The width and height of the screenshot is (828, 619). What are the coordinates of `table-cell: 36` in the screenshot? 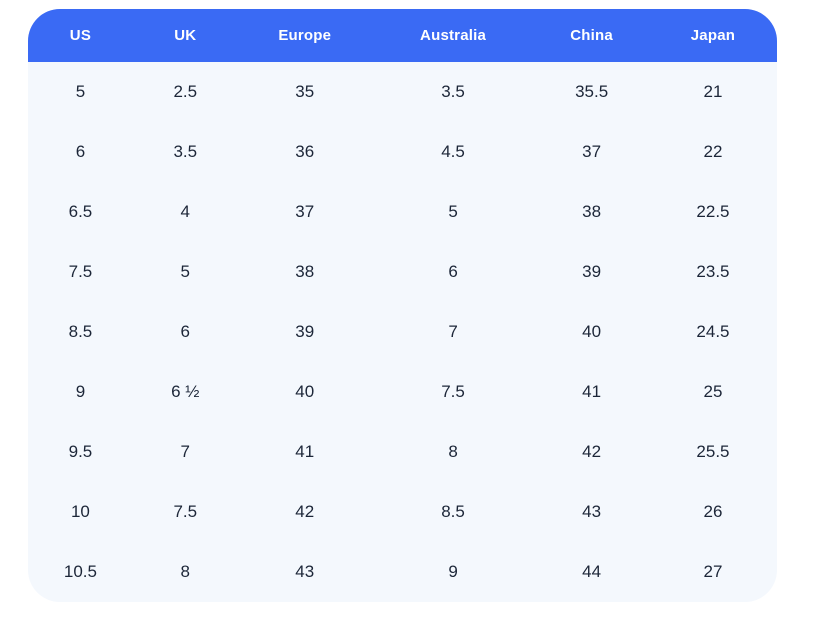 It's located at (305, 151).